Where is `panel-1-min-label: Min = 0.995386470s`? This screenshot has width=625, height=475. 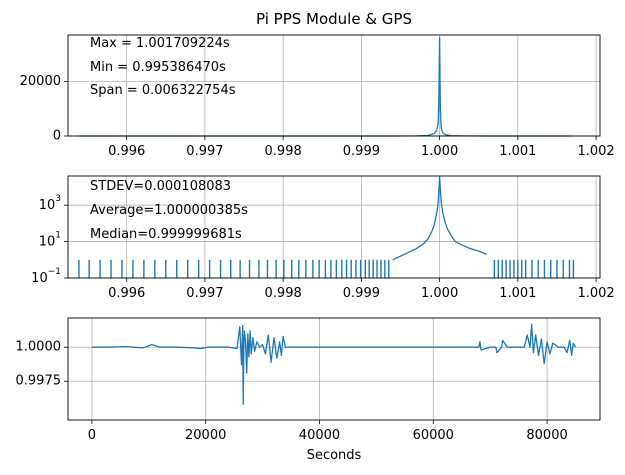
panel-1-min-label: Min = 0.995386470s is located at coordinates (158, 67).